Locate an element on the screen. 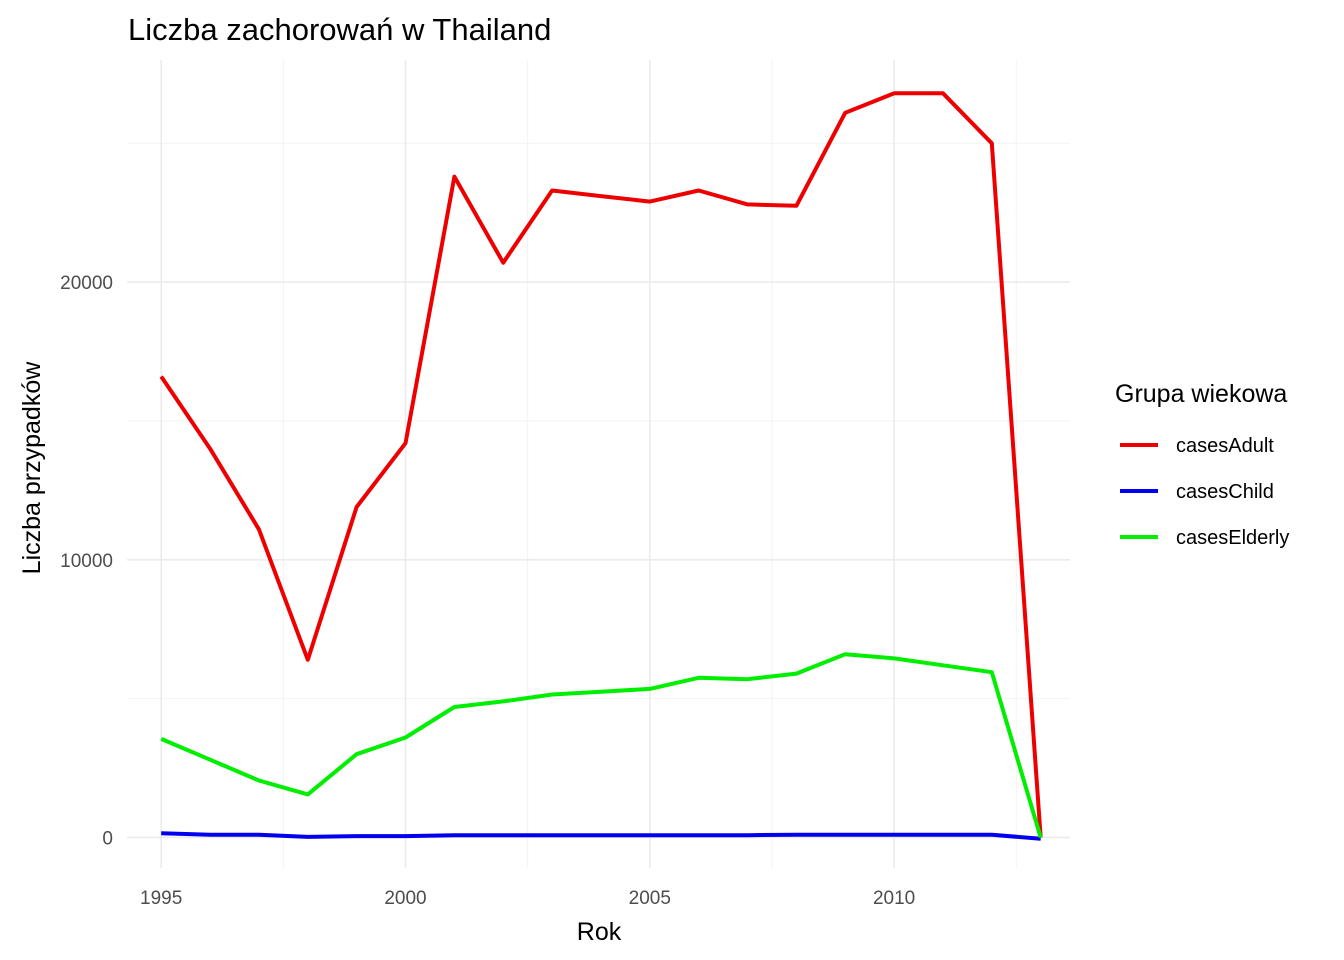  legend-items: casesAdult casesChild casesElderly is located at coordinates (1204, 492).